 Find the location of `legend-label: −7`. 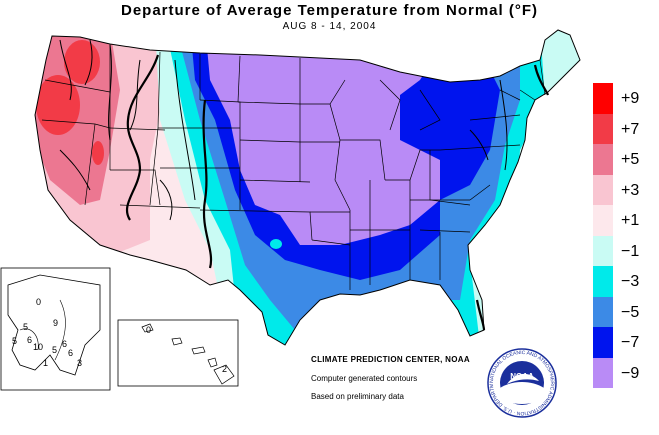

legend-label: −7 is located at coordinates (630, 342).